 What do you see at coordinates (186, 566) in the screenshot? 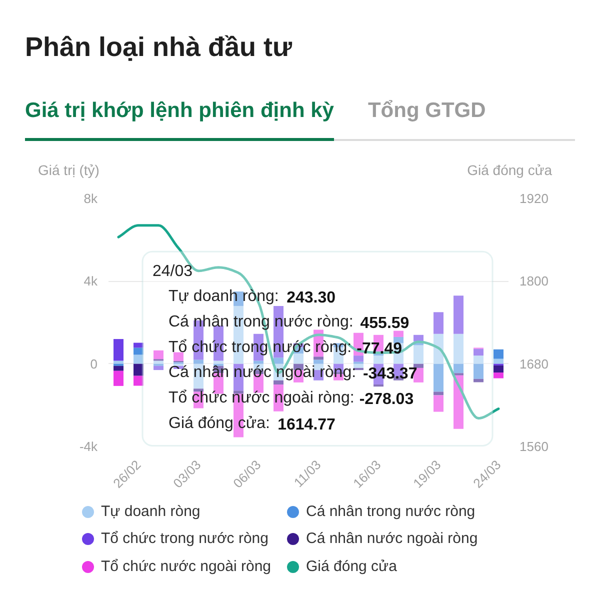
I see `legend-label: Tổ chức nước ngoài ròng` at bounding box center [186, 566].